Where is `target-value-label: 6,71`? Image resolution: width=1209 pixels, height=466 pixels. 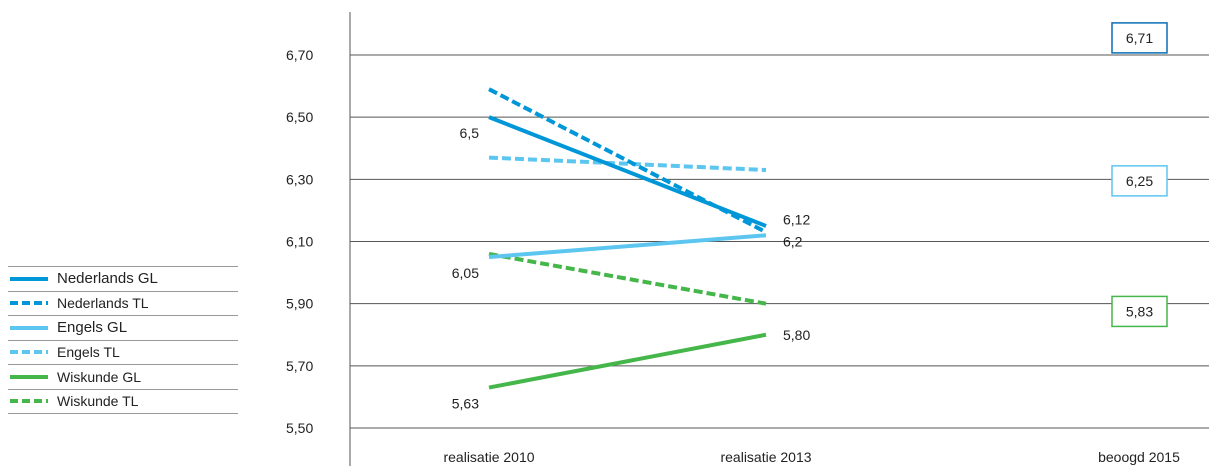 target-value-label: 6,71 is located at coordinates (1139, 38).